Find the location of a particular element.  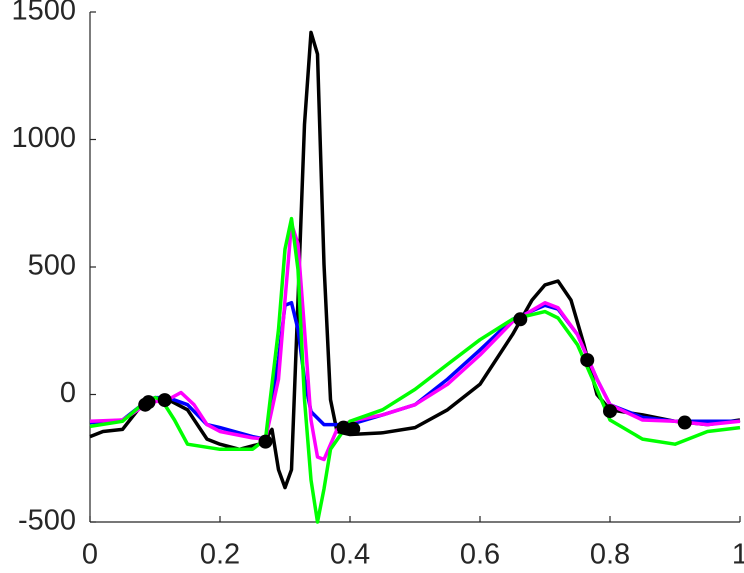

x-tick-label: 0 is located at coordinates (90, 555).